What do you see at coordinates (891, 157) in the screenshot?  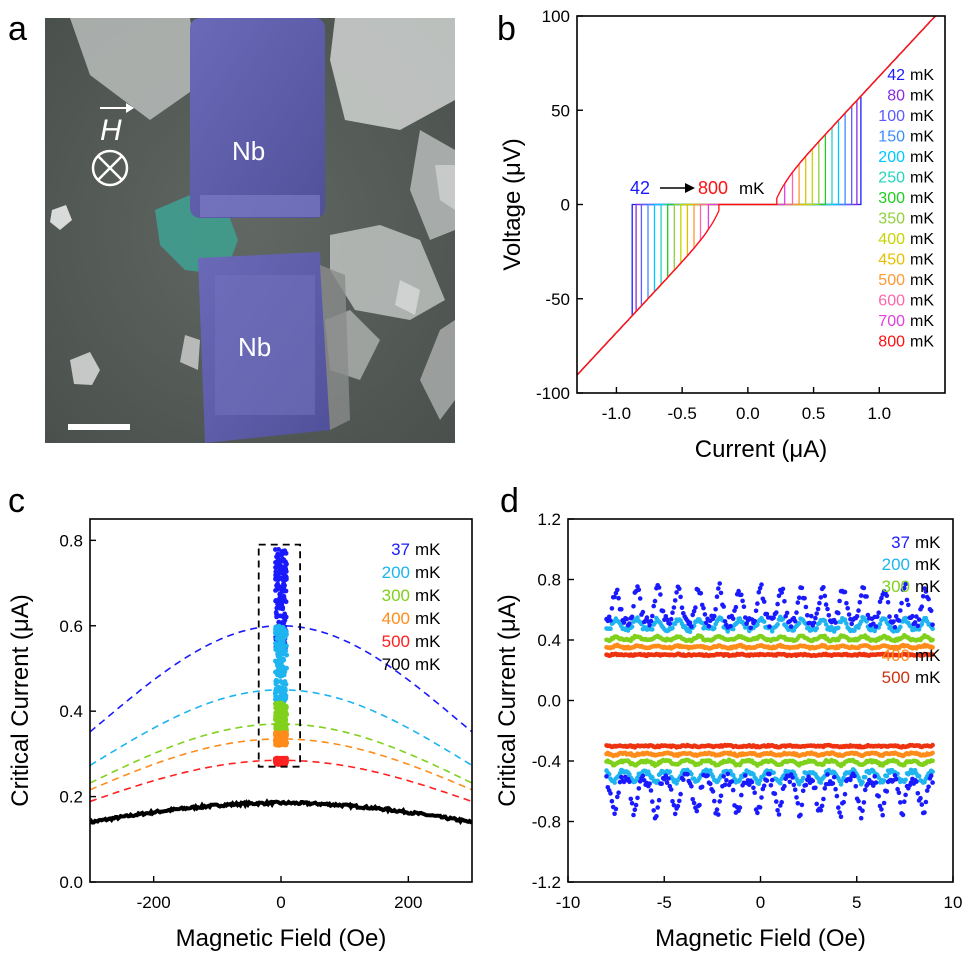 I see `legend-temp-200: 200` at bounding box center [891, 157].